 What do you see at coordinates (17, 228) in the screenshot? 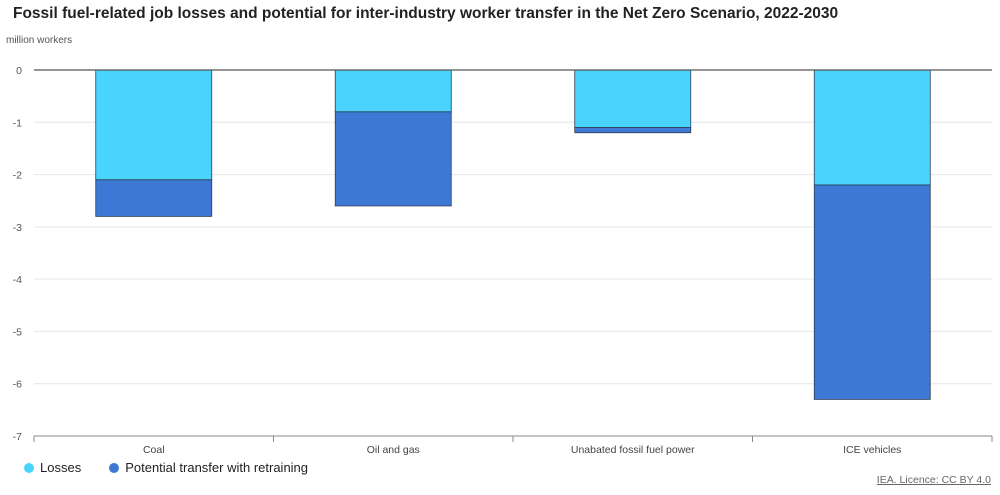
I see `y-tick-label: -3` at bounding box center [17, 228].